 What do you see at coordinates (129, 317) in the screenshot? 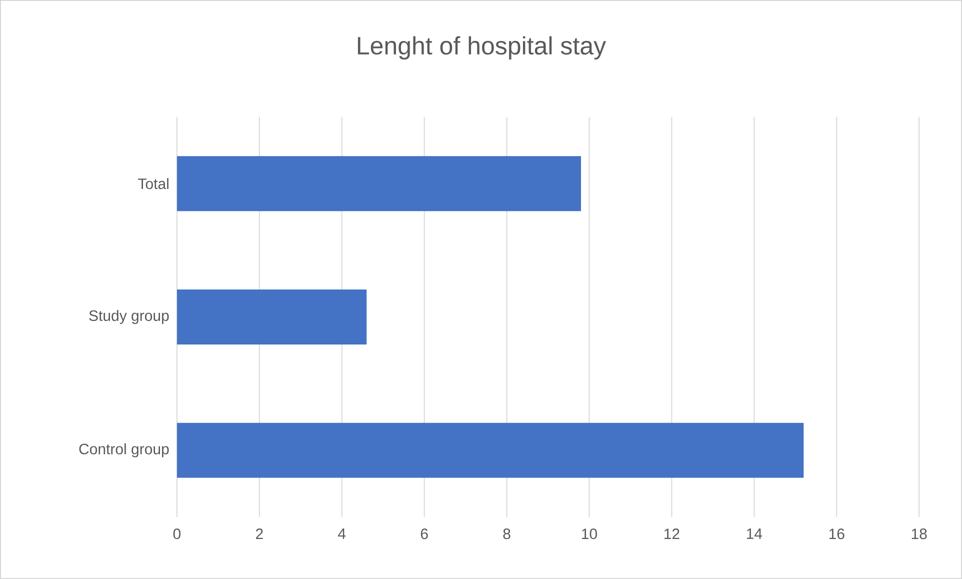
I see `y-tick-label: Study group` at bounding box center [129, 317].